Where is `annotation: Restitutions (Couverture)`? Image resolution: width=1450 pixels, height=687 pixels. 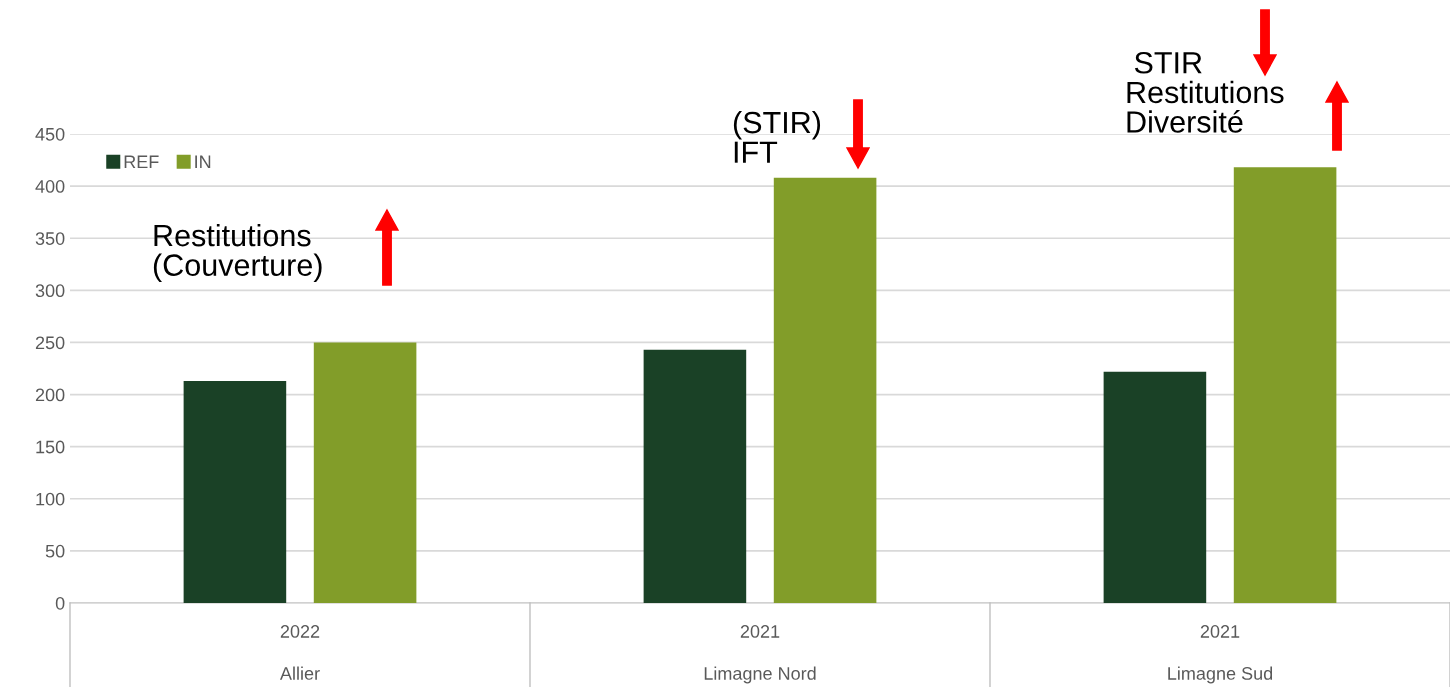 annotation: Restitutions (Couverture) is located at coordinates (237, 253).